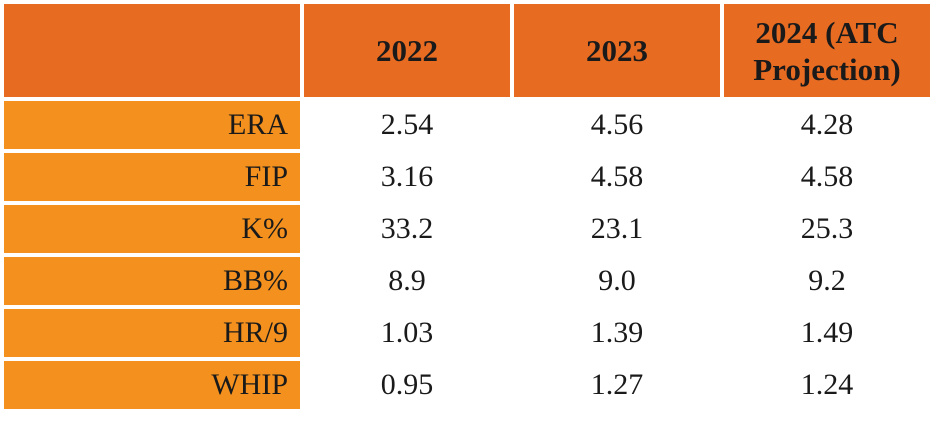  I want to click on value-cell: 3.16, so click(407, 177).